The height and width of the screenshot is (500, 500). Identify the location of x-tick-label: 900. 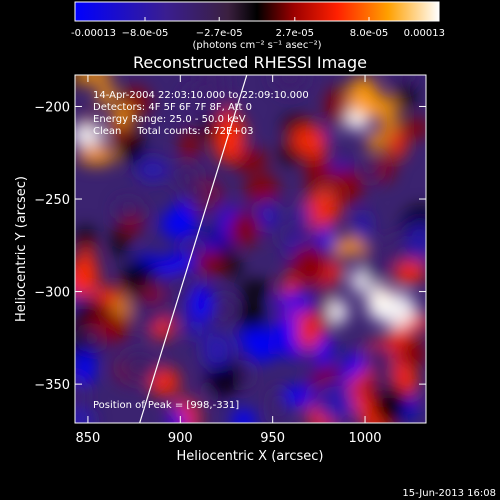
(180, 438).